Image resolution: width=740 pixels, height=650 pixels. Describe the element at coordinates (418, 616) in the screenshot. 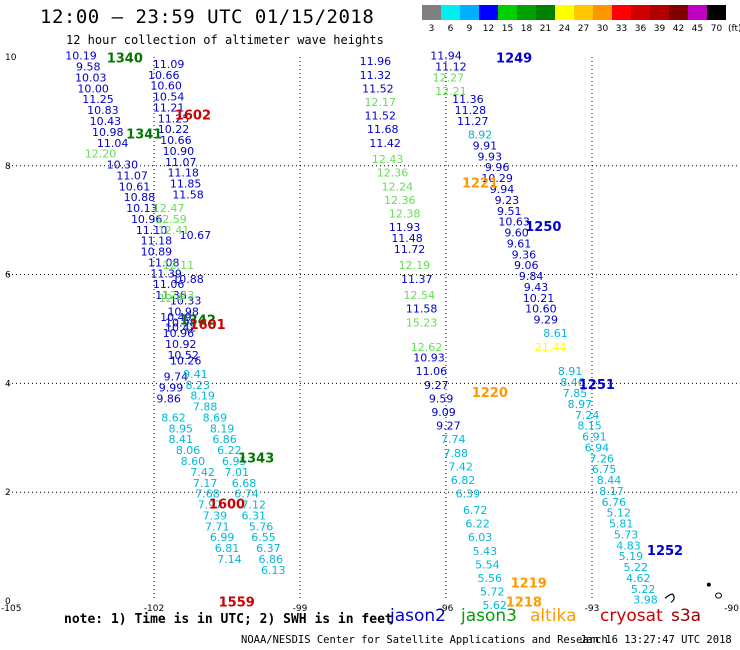

I see `legend-jason2: jason2` at that location.